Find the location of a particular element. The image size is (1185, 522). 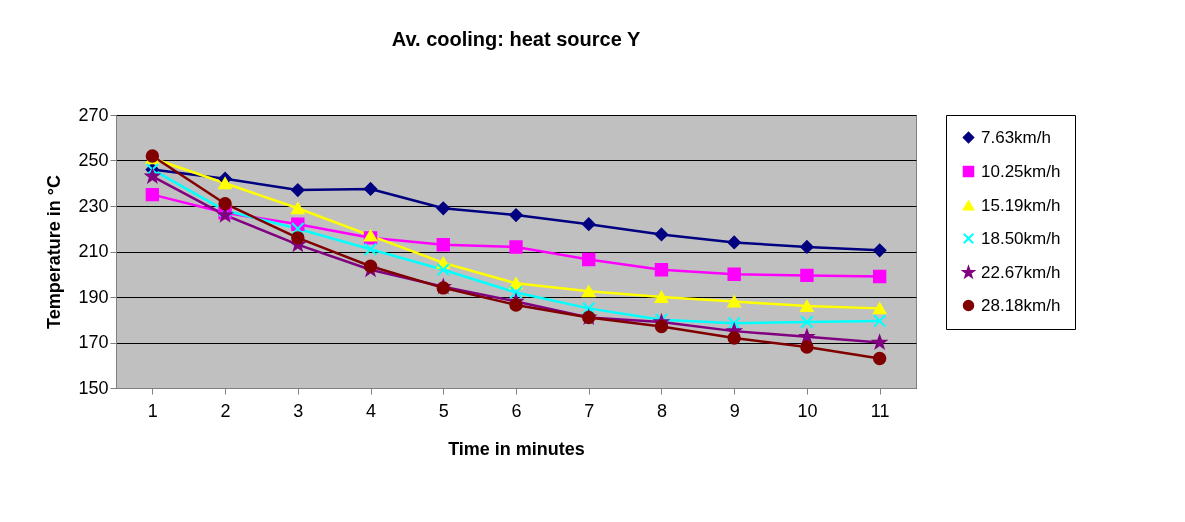

y-tick-label: 210 is located at coordinates (93, 251).